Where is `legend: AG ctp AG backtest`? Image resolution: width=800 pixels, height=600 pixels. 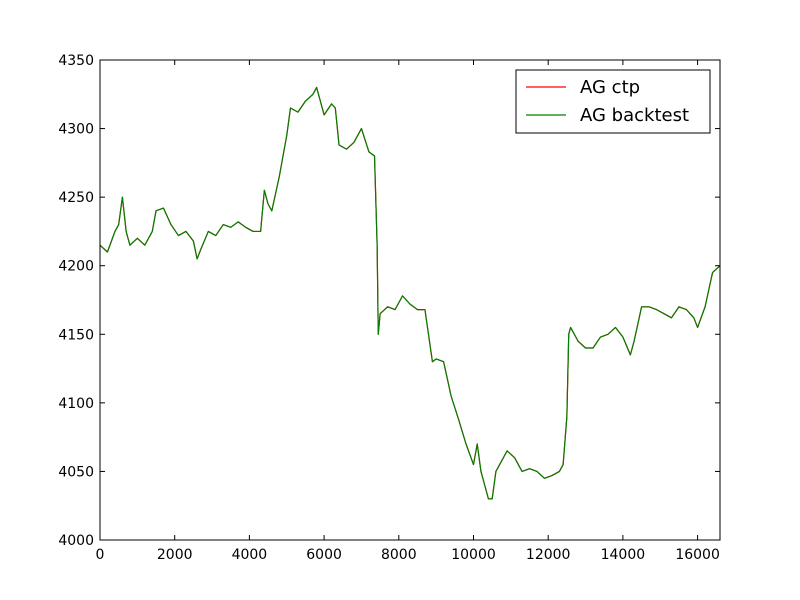
legend: AG ctp AG backtest is located at coordinates (613, 101).